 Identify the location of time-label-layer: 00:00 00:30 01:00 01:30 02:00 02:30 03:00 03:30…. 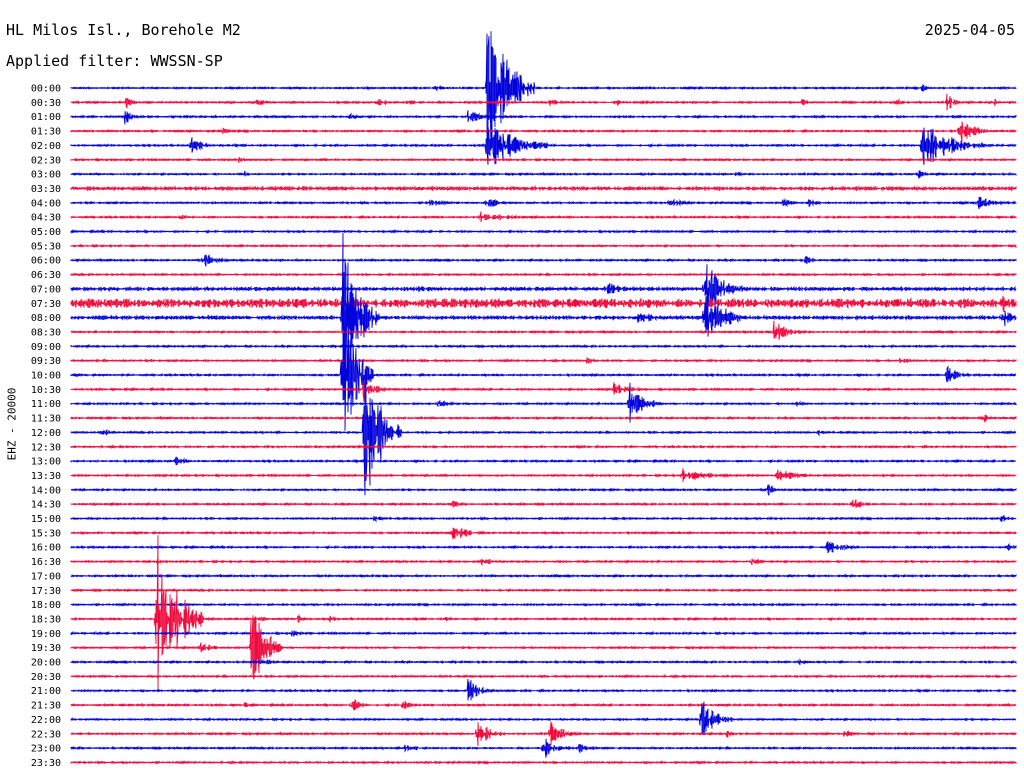
(46, 426).